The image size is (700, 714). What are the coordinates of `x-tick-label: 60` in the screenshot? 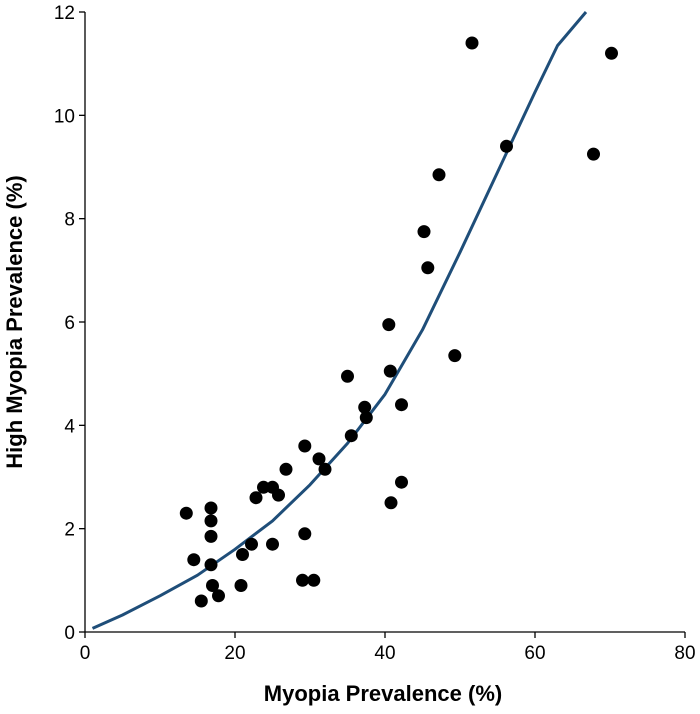 It's located at (534, 653).